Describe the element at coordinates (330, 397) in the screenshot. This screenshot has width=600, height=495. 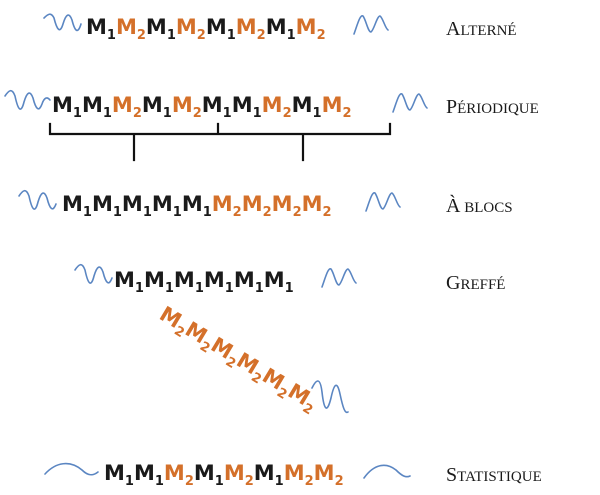
I see `branch-end-wave` at that location.